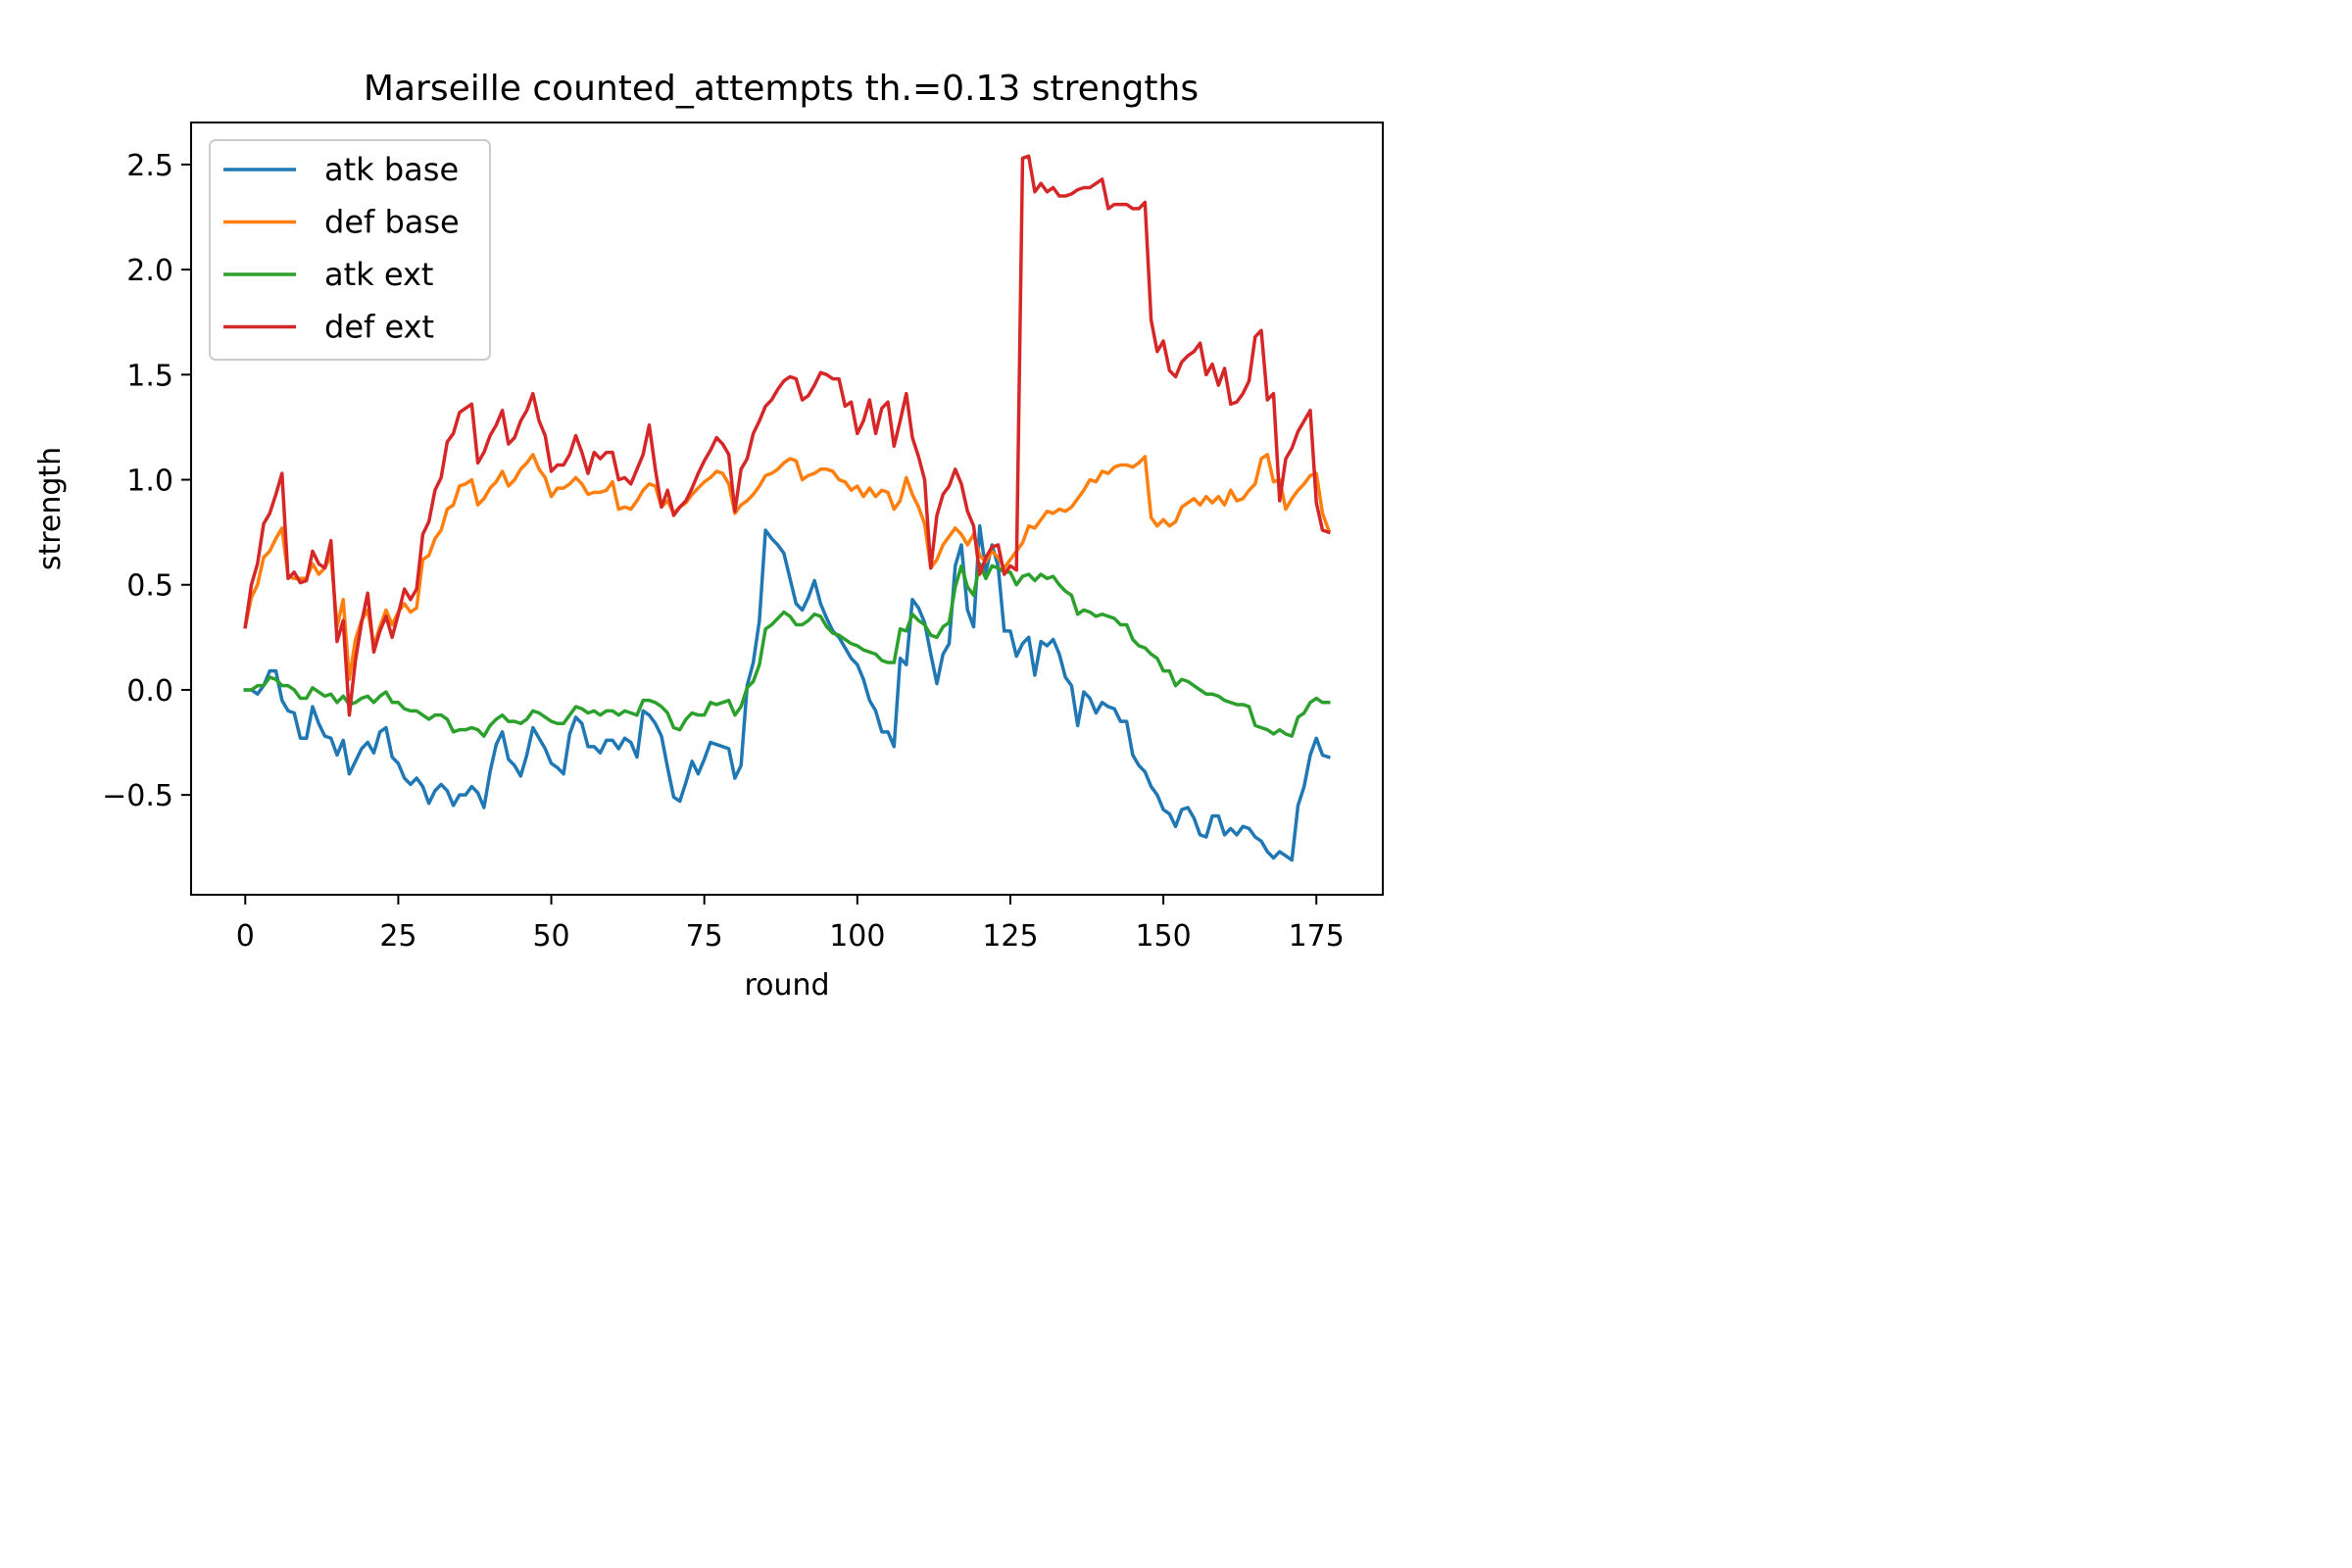  Describe the element at coordinates (786, 985) in the screenshot. I see `x-axis-label: round` at that location.